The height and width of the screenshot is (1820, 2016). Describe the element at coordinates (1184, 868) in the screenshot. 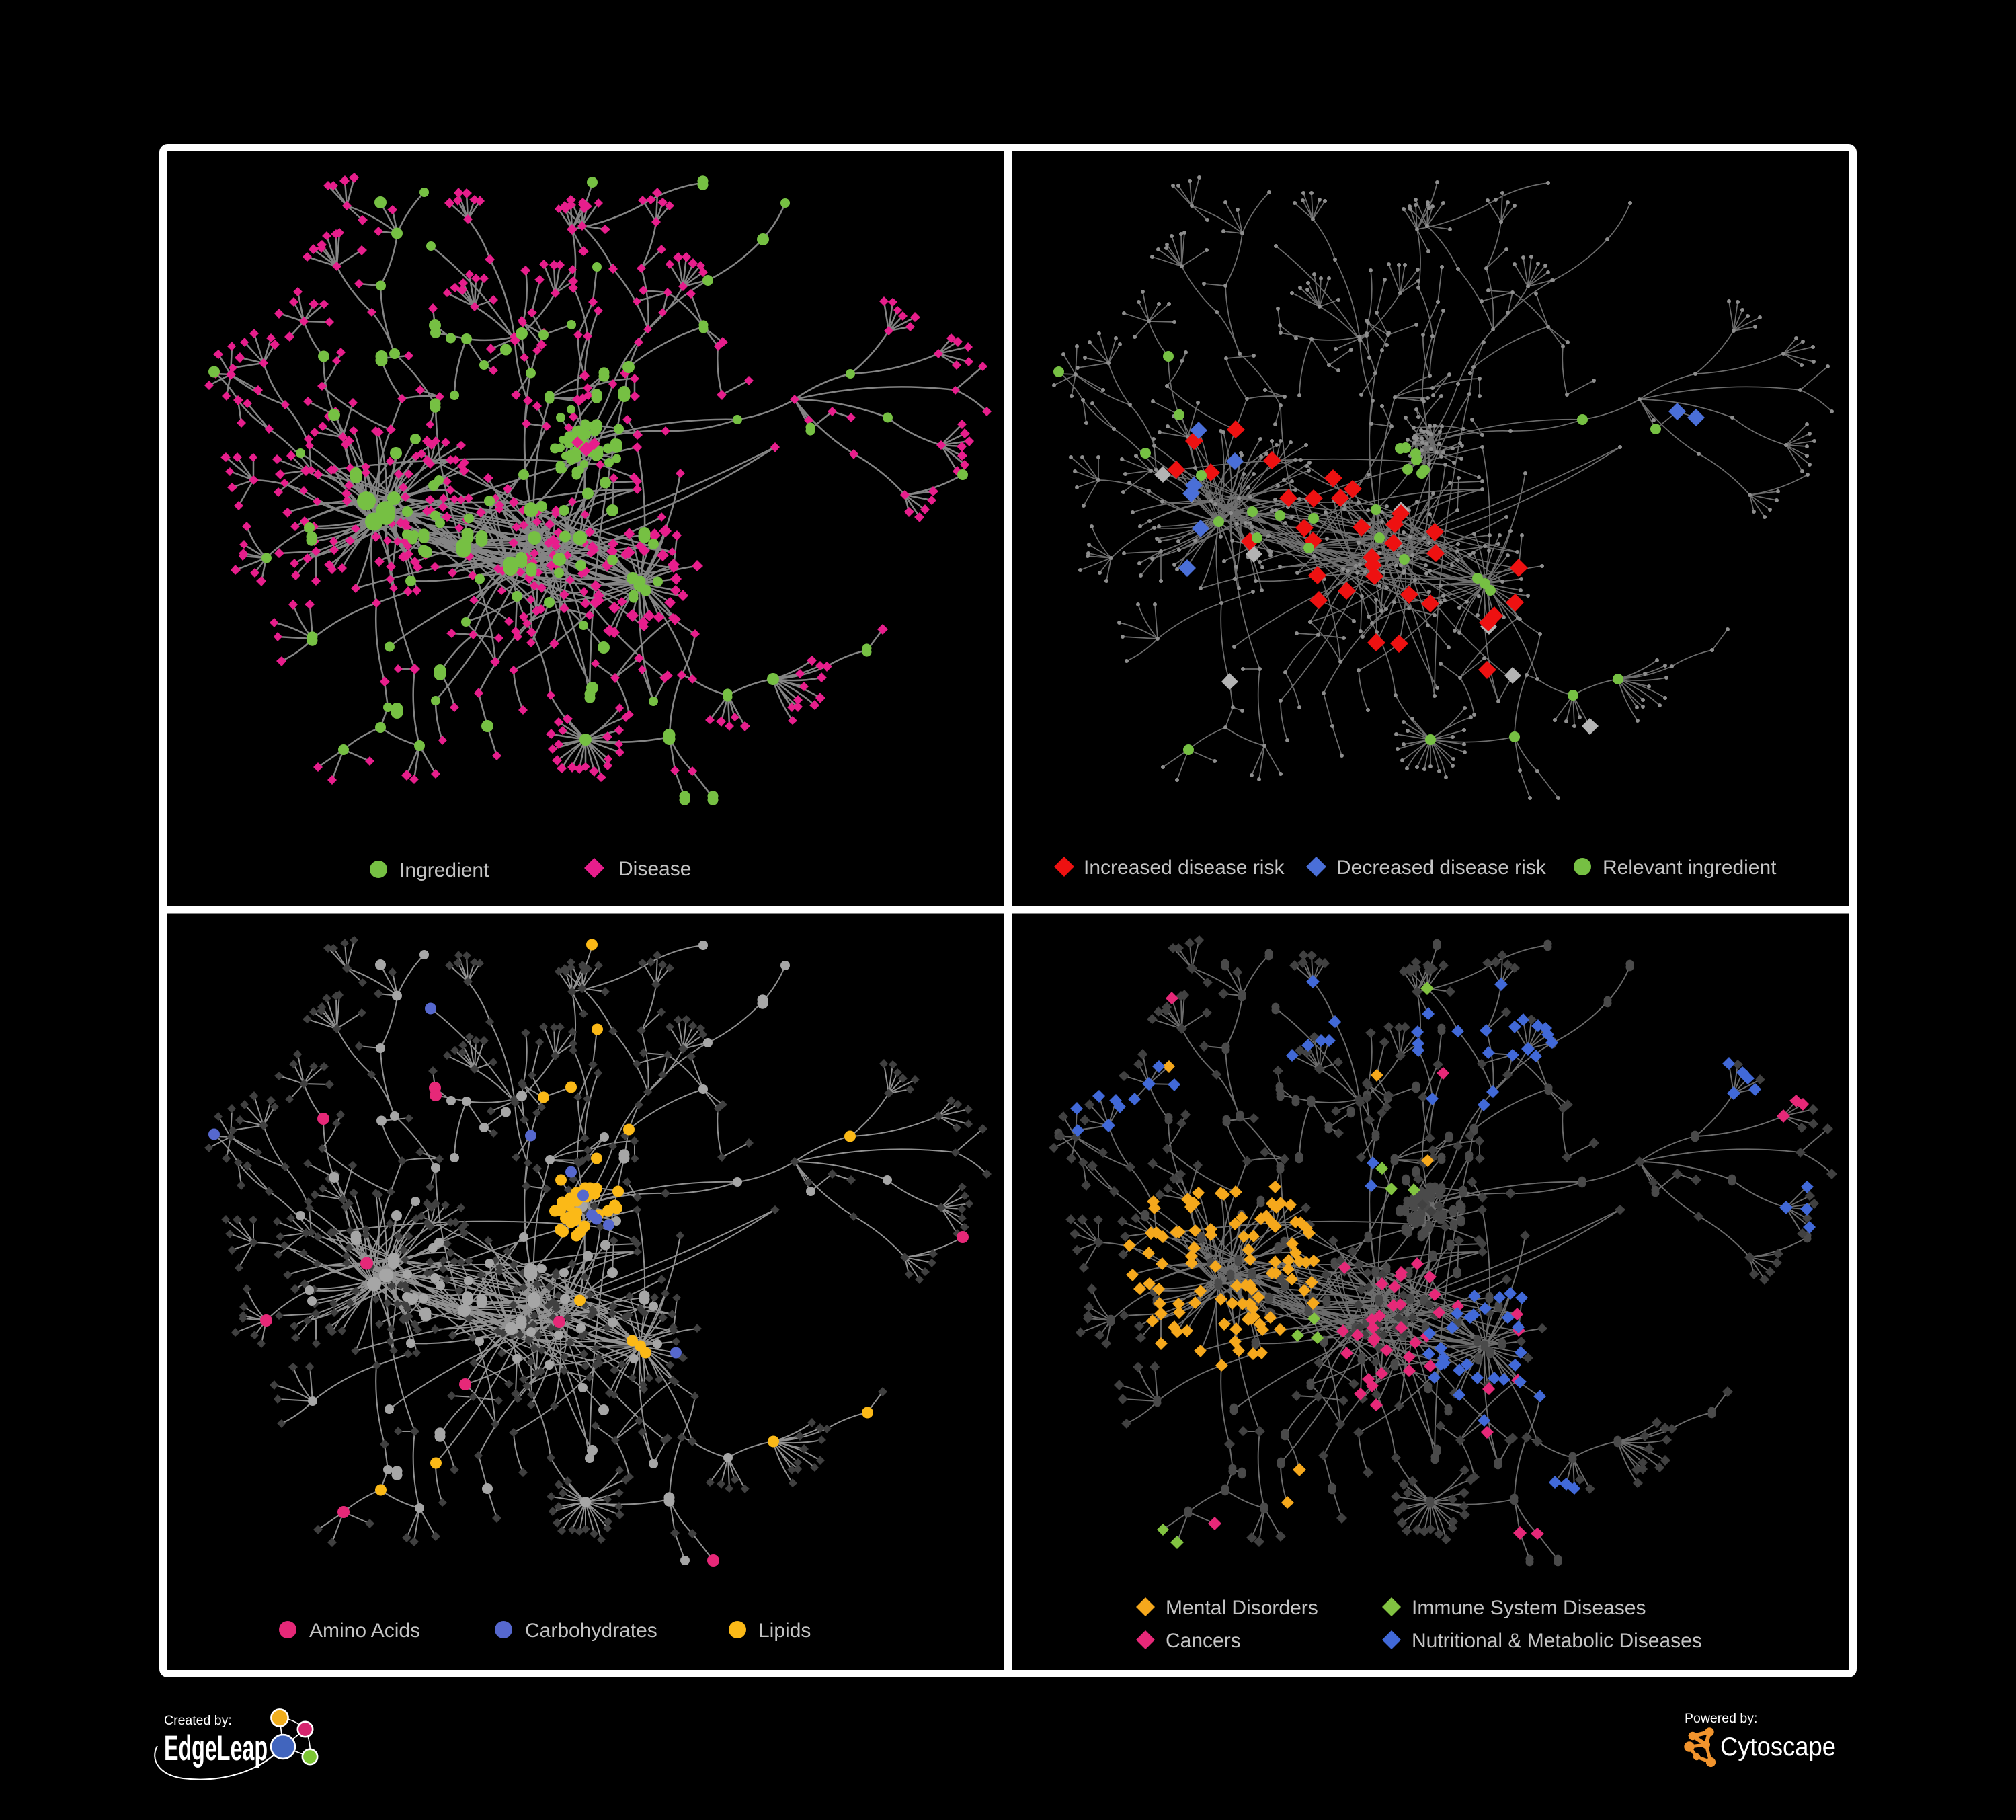

I see `svg-text: Increased disease risk` at that location.